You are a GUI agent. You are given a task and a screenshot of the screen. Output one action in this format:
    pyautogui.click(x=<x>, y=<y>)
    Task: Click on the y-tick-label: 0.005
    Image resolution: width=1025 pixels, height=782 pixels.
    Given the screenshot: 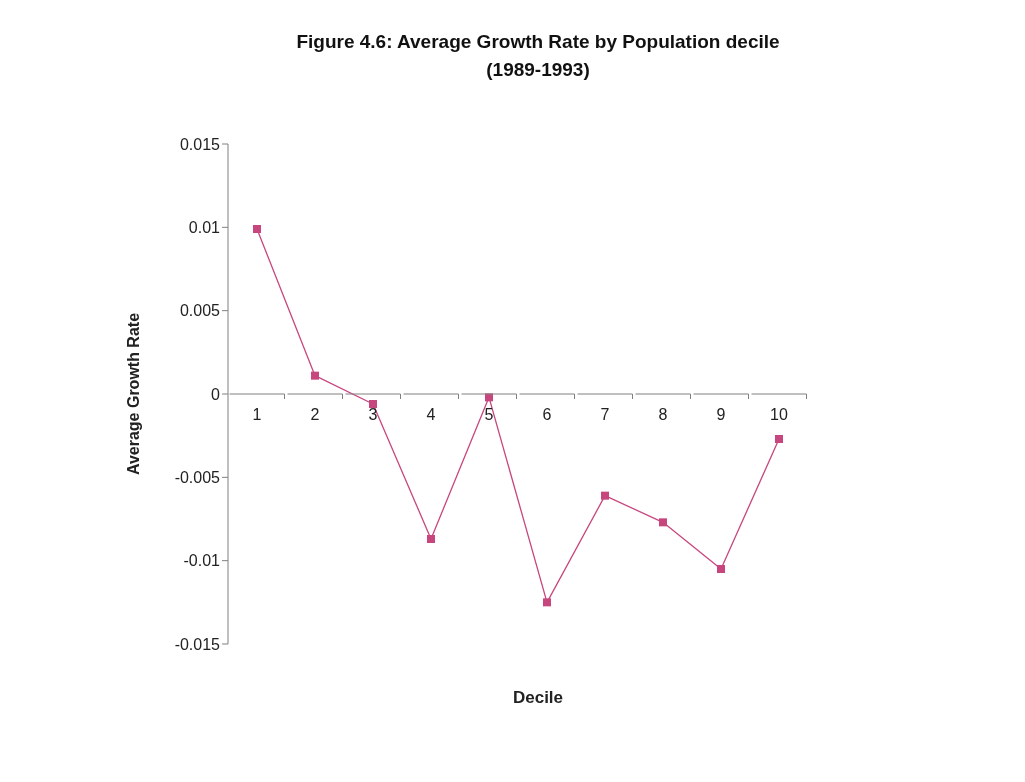 What is the action you would take?
    pyautogui.click(x=200, y=311)
    